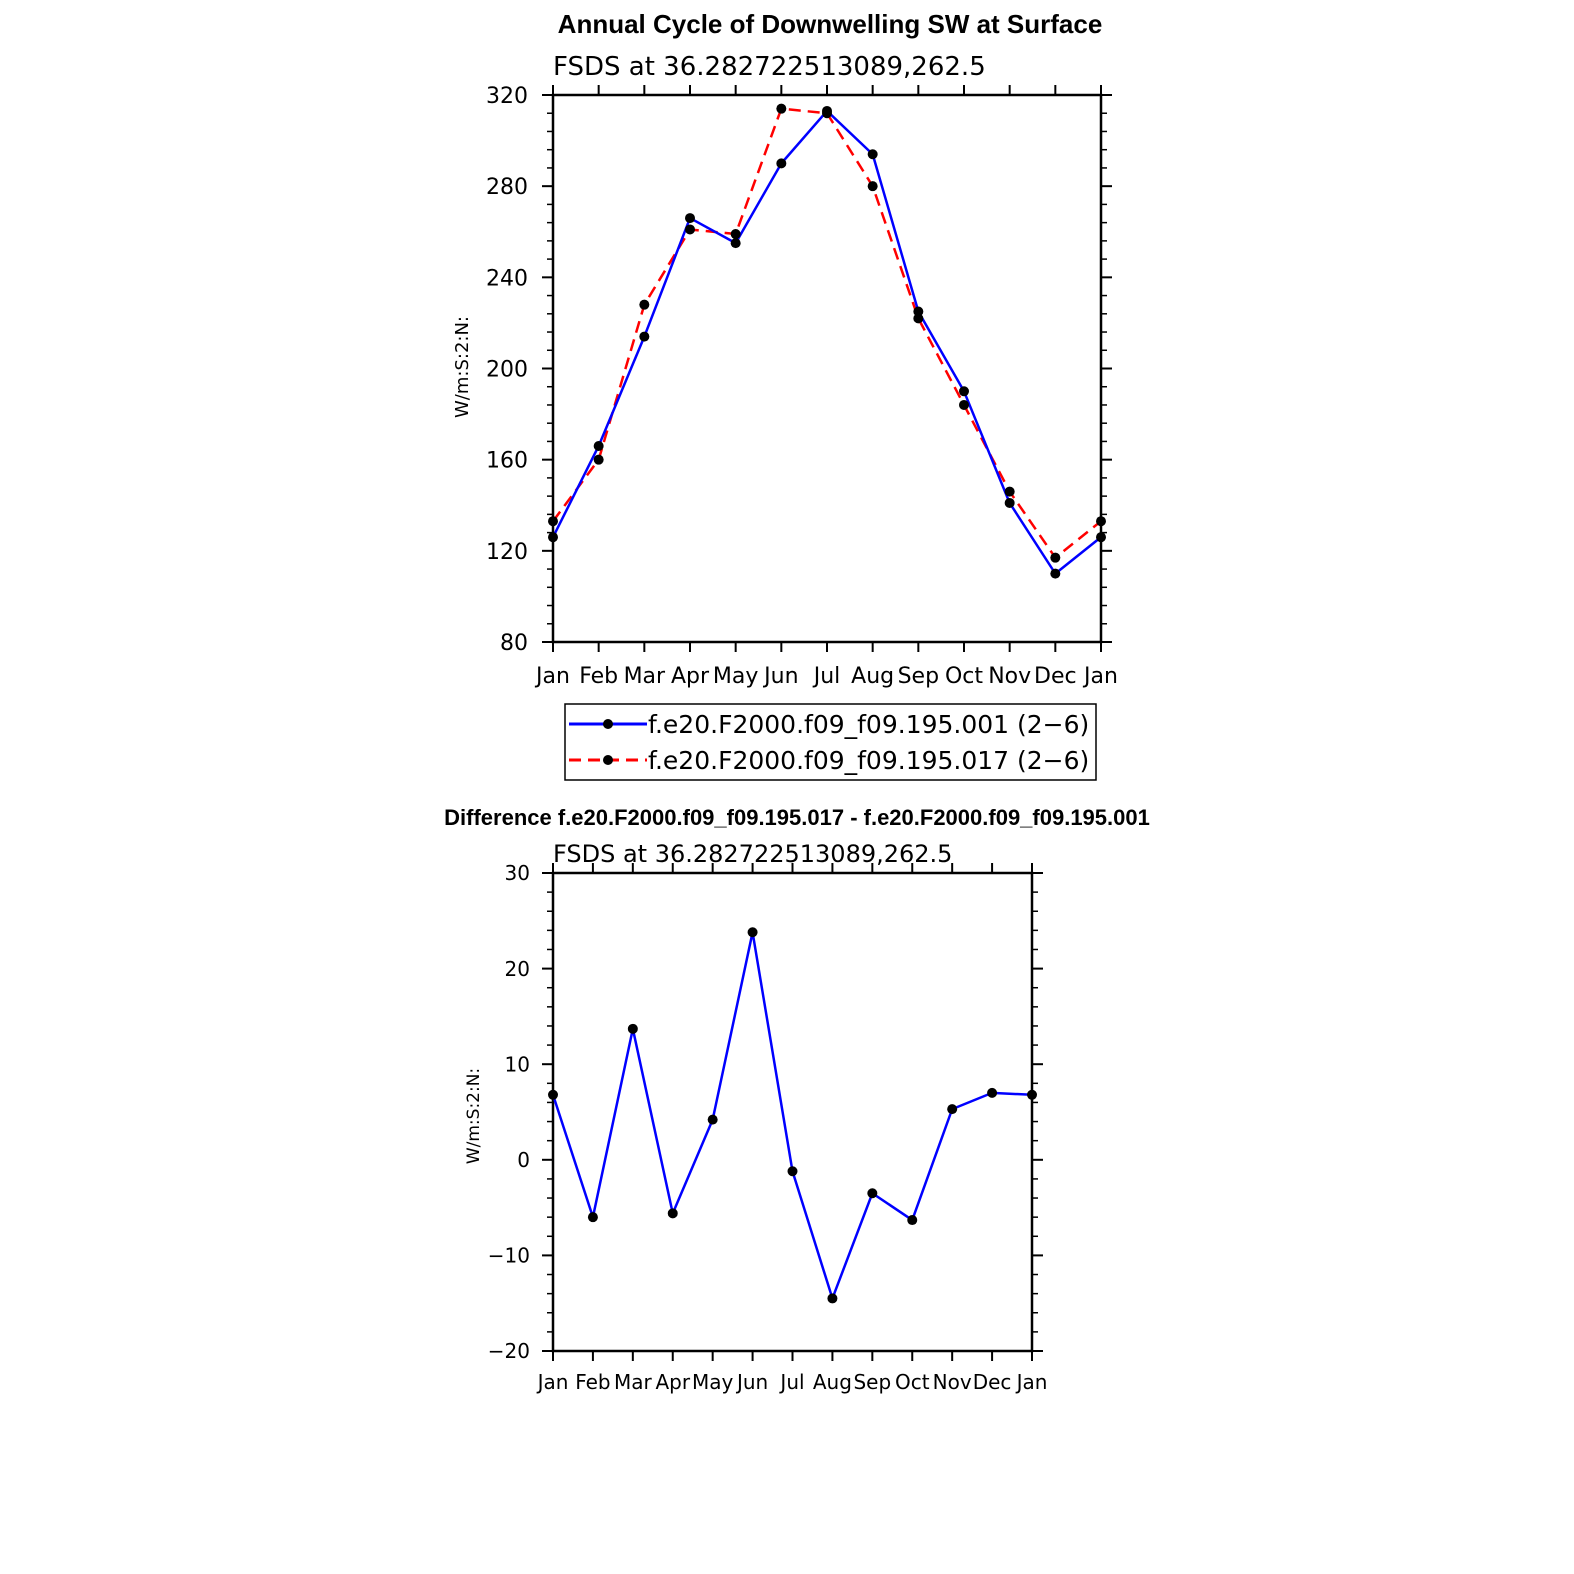 Image resolution: width=1574 pixels, height=1574 pixels. Describe the element at coordinates (868, 724) in the screenshot. I see `legend-label-series-1: f.e20.F2000.f09_f09.195.001 (2−6)` at that location.